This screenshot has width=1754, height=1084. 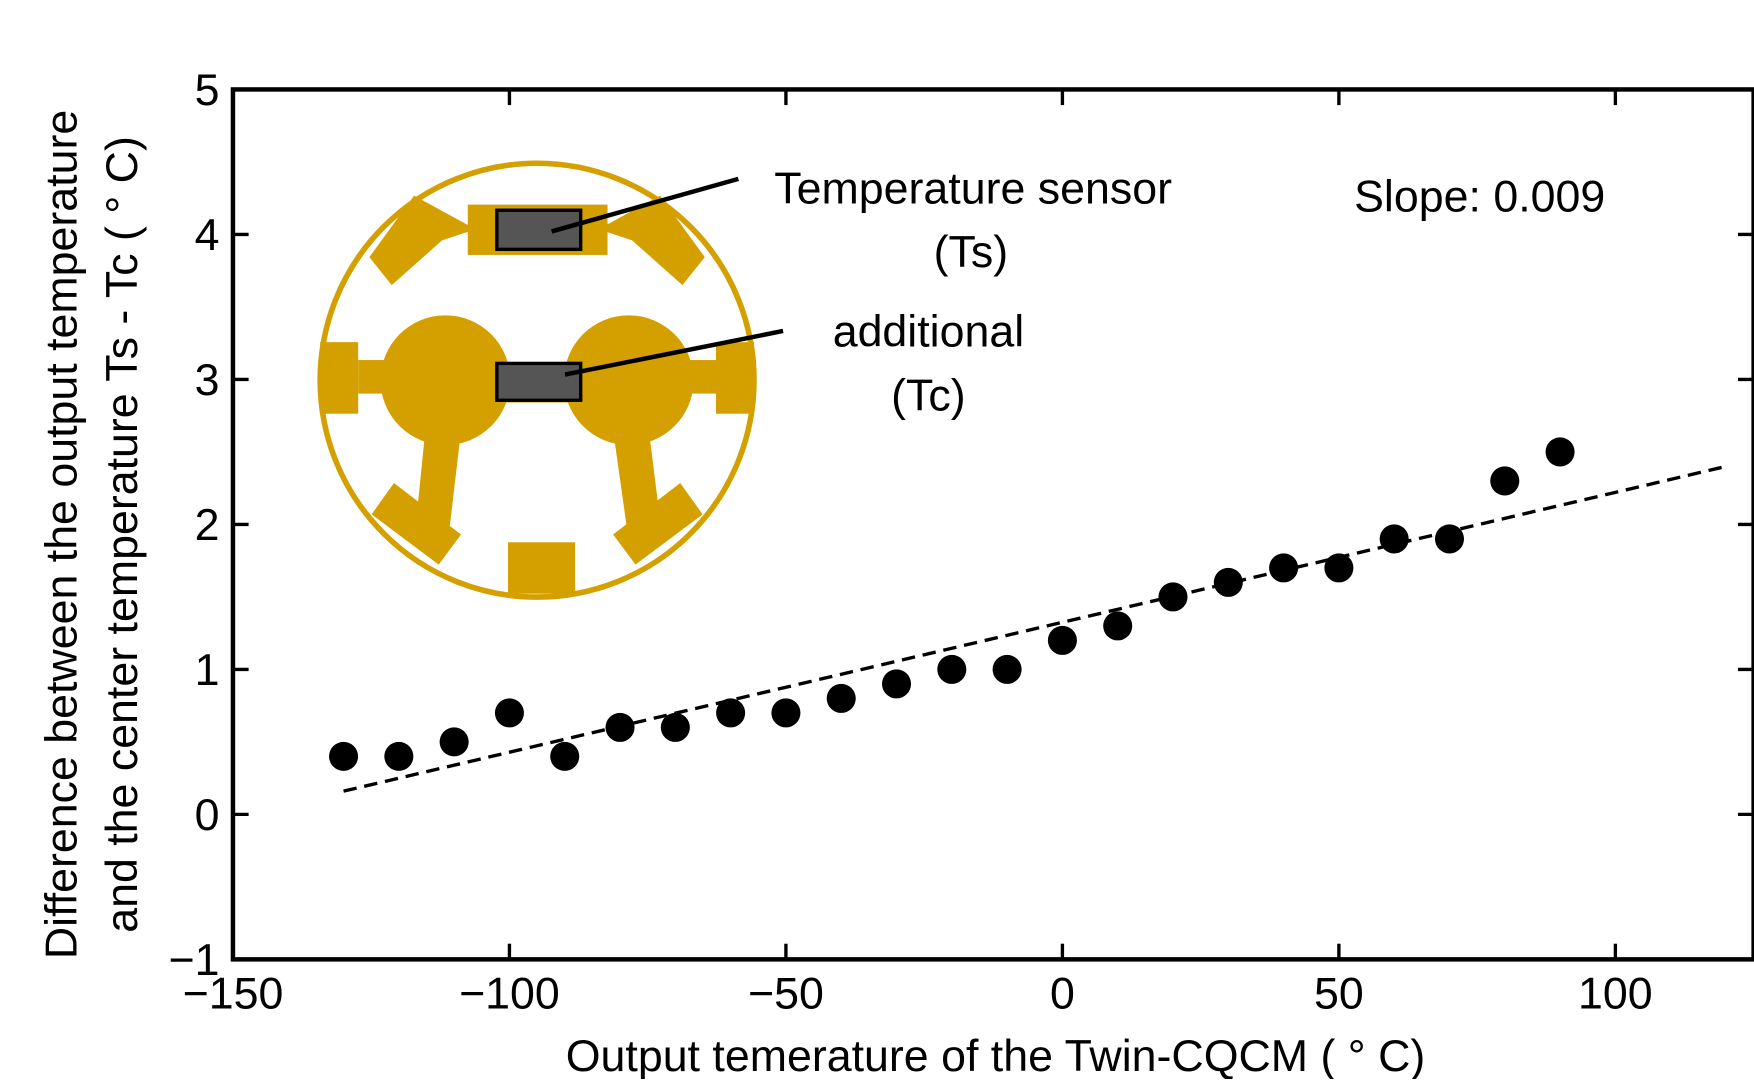 I want to click on x-tick-label: 50, so click(x=1339, y=994).